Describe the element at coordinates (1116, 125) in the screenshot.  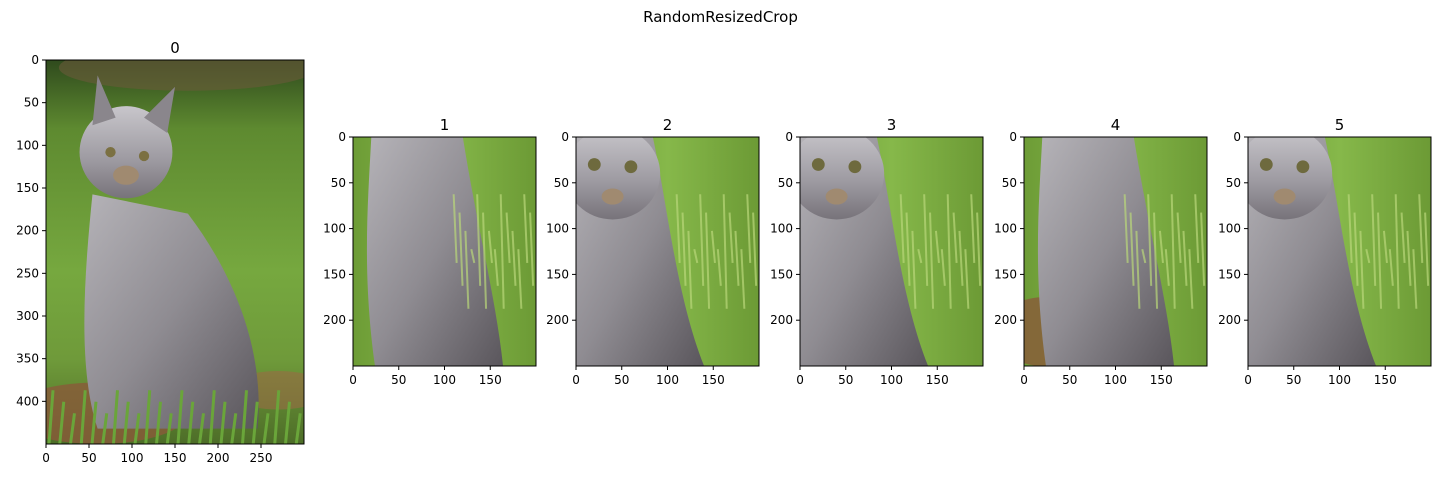
I see `subplot-title: 4` at that location.